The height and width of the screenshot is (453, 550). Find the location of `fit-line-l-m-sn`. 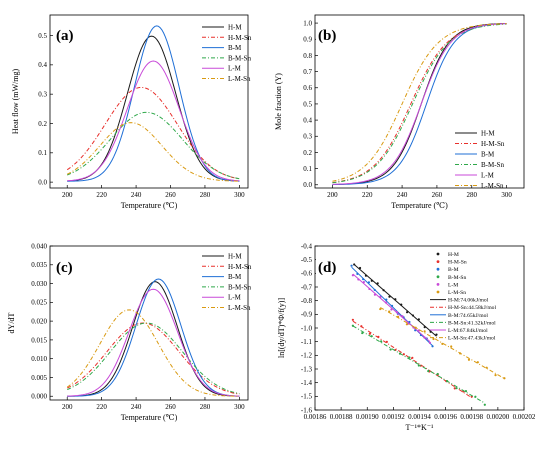

fit-line-l-m-sn is located at coordinates (442, 343).